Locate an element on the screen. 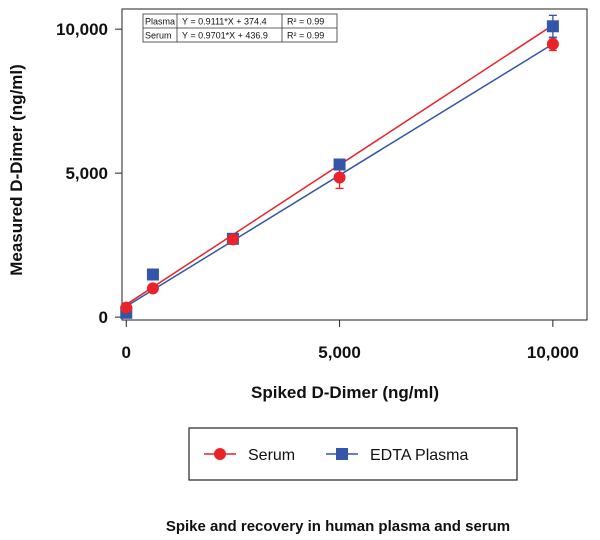 This screenshot has height=540, width=600. x-axis-title: Spiked D-Dimer (ng/ml) is located at coordinates (345, 392).